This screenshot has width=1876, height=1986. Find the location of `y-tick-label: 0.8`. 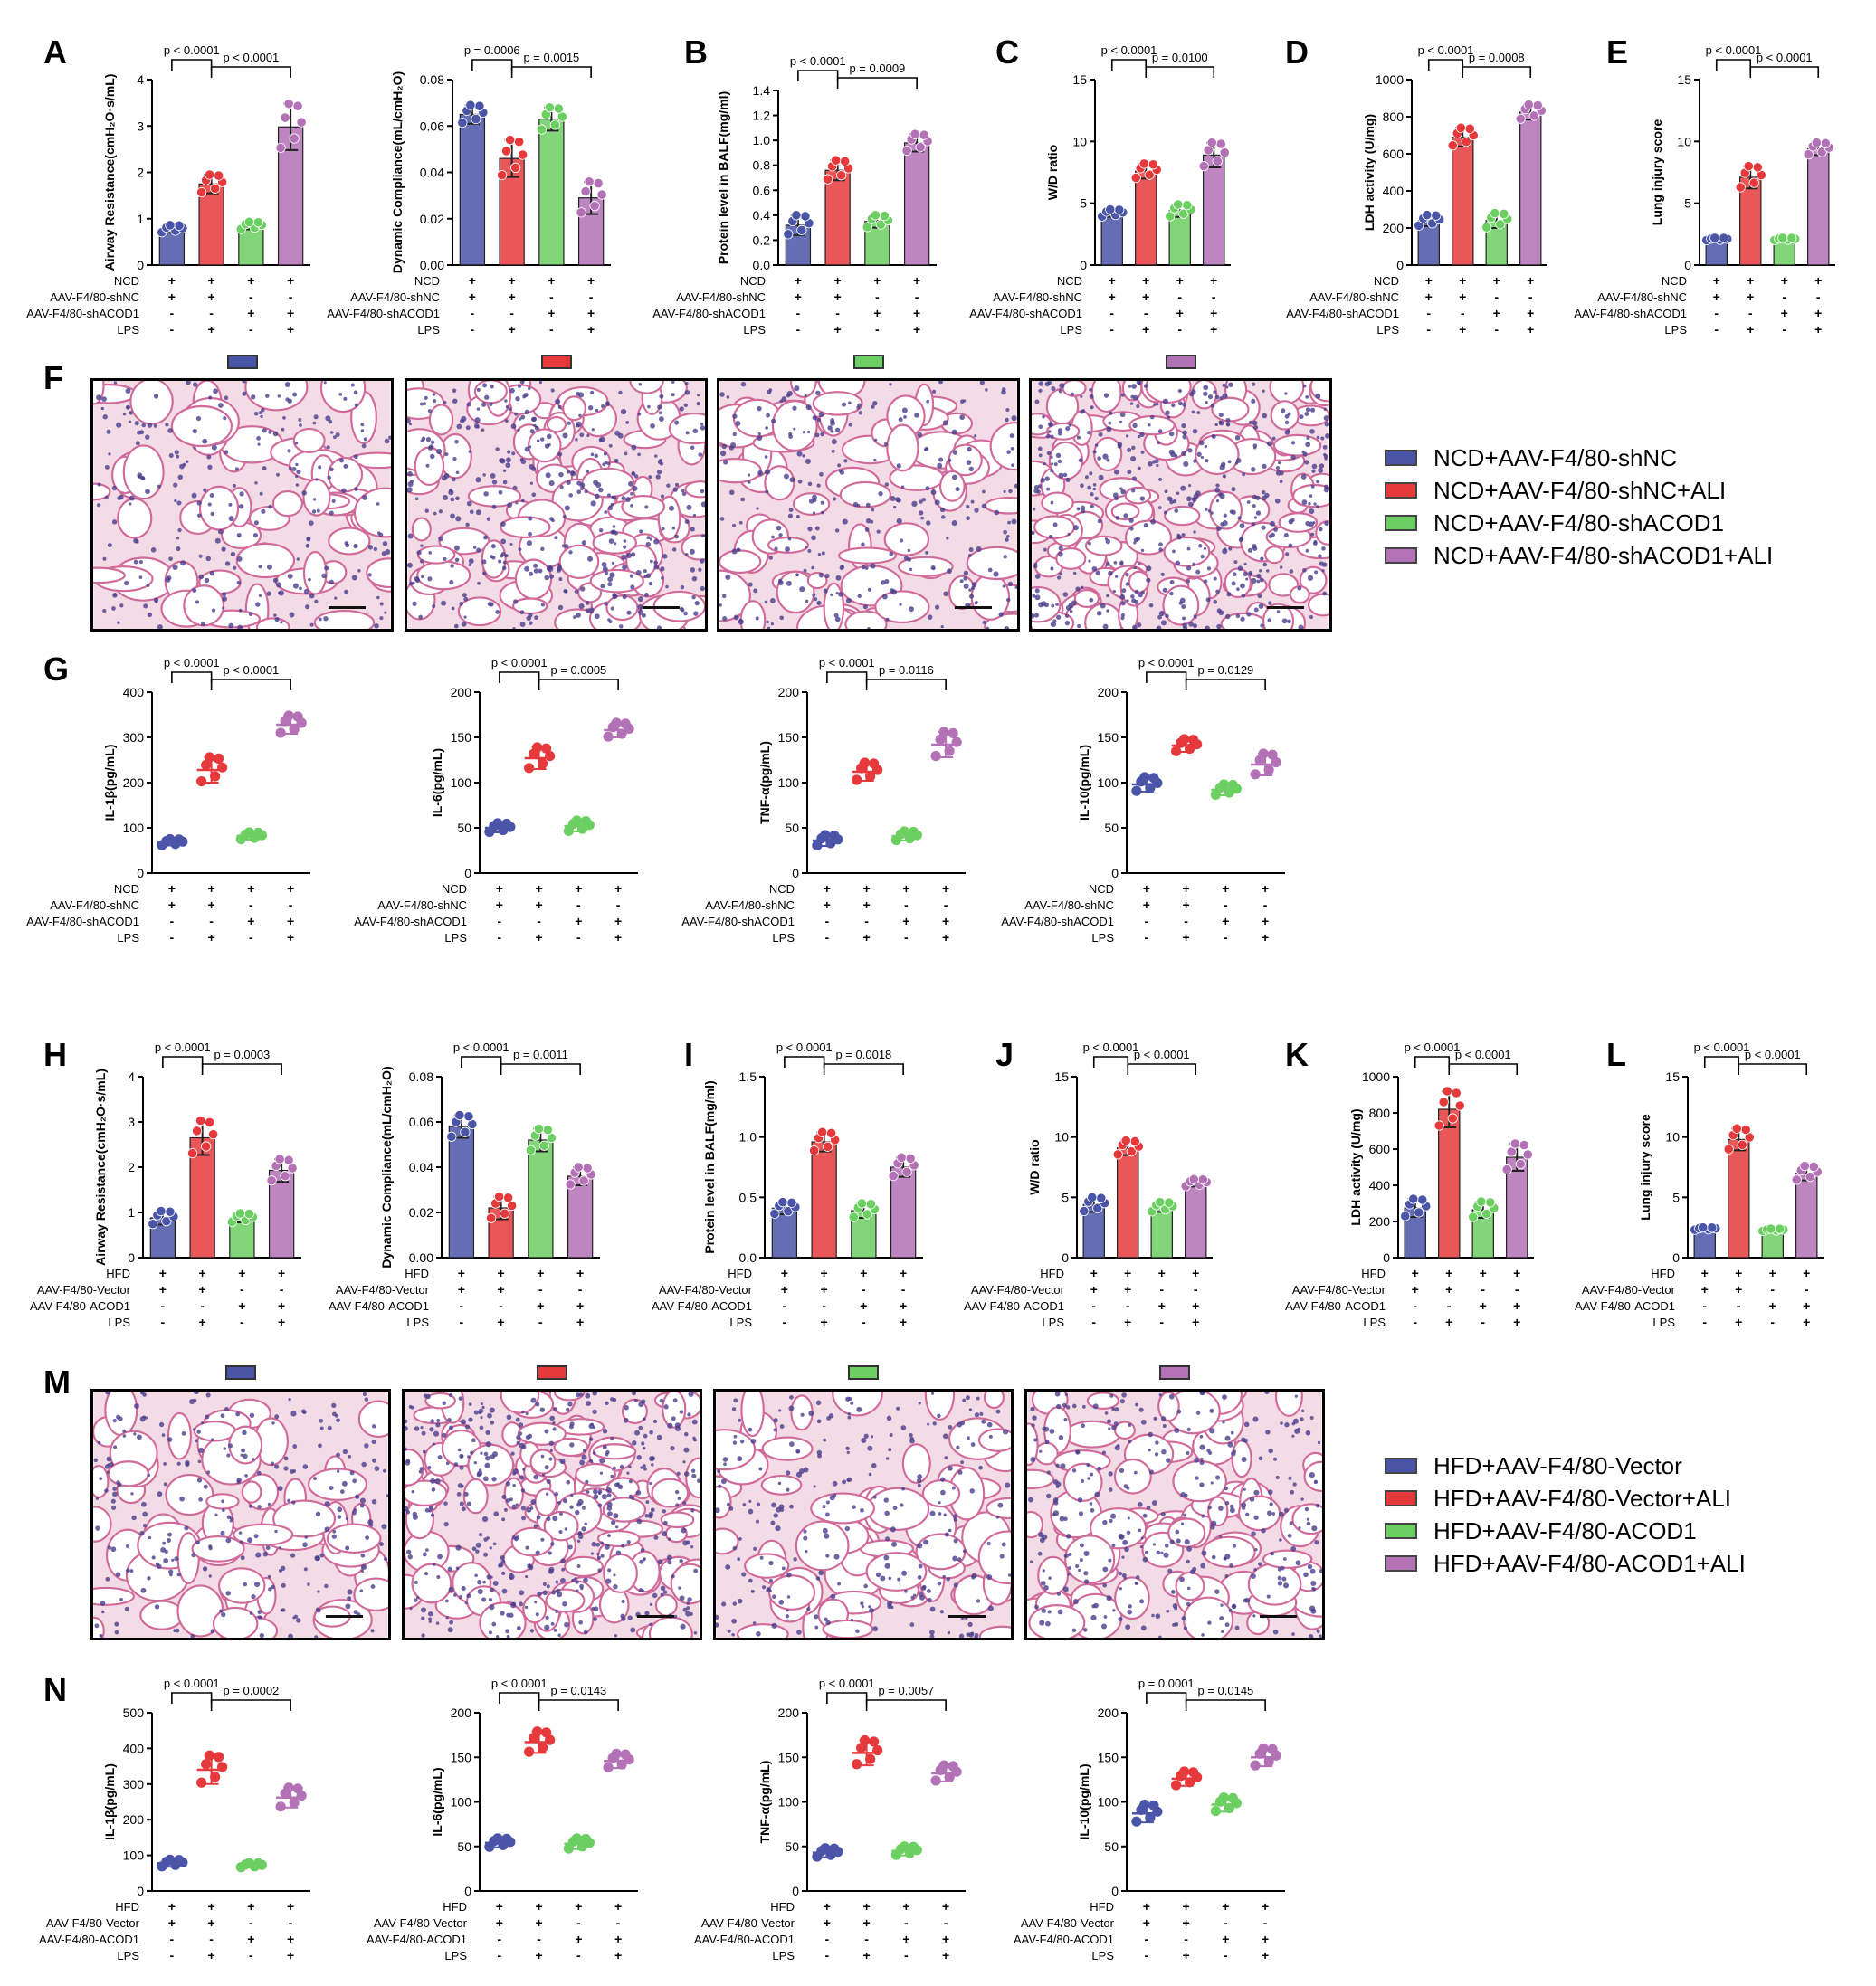

y-tick-label: 0.8 is located at coordinates (762, 166).